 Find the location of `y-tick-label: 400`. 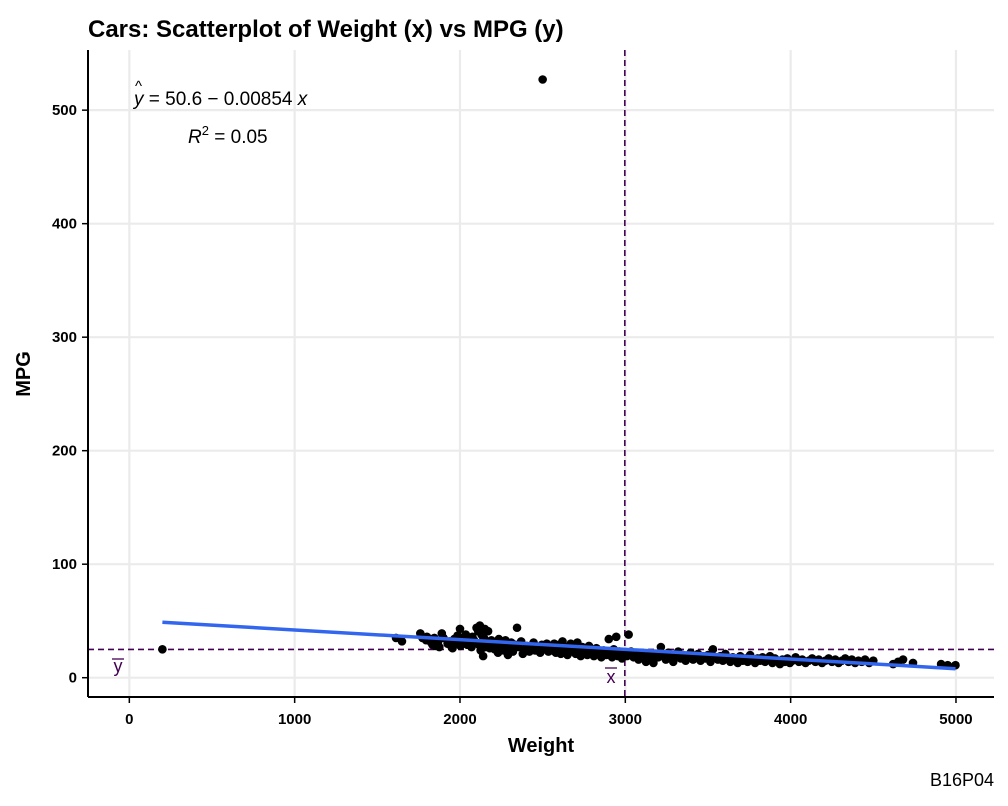

y-tick-label: 400 is located at coordinates (64, 224).